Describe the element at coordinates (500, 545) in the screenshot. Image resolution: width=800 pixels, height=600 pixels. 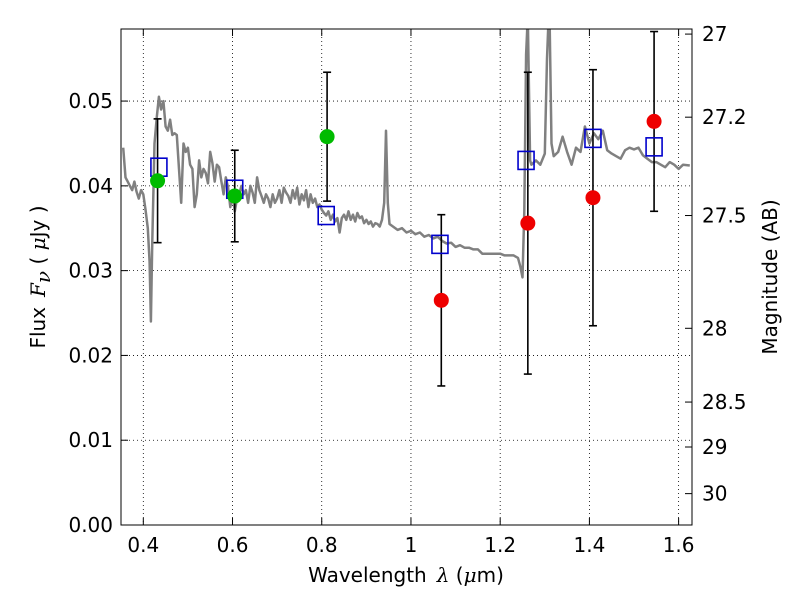
I see `x-tick-label: 1.2` at that location.